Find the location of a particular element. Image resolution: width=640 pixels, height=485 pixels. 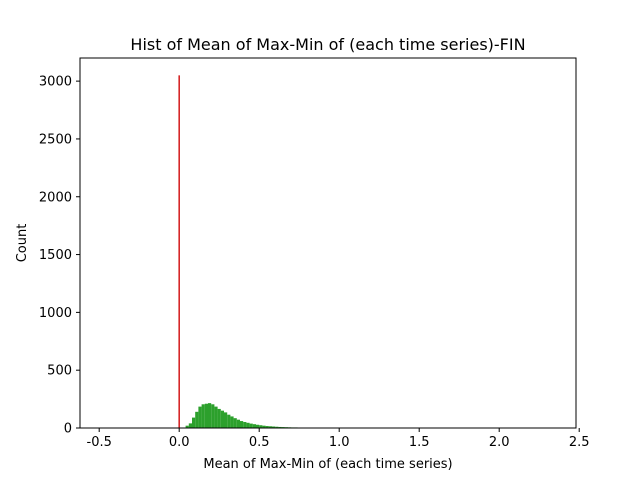

y-tick-label: 0 is located at coordinates (68, 429).